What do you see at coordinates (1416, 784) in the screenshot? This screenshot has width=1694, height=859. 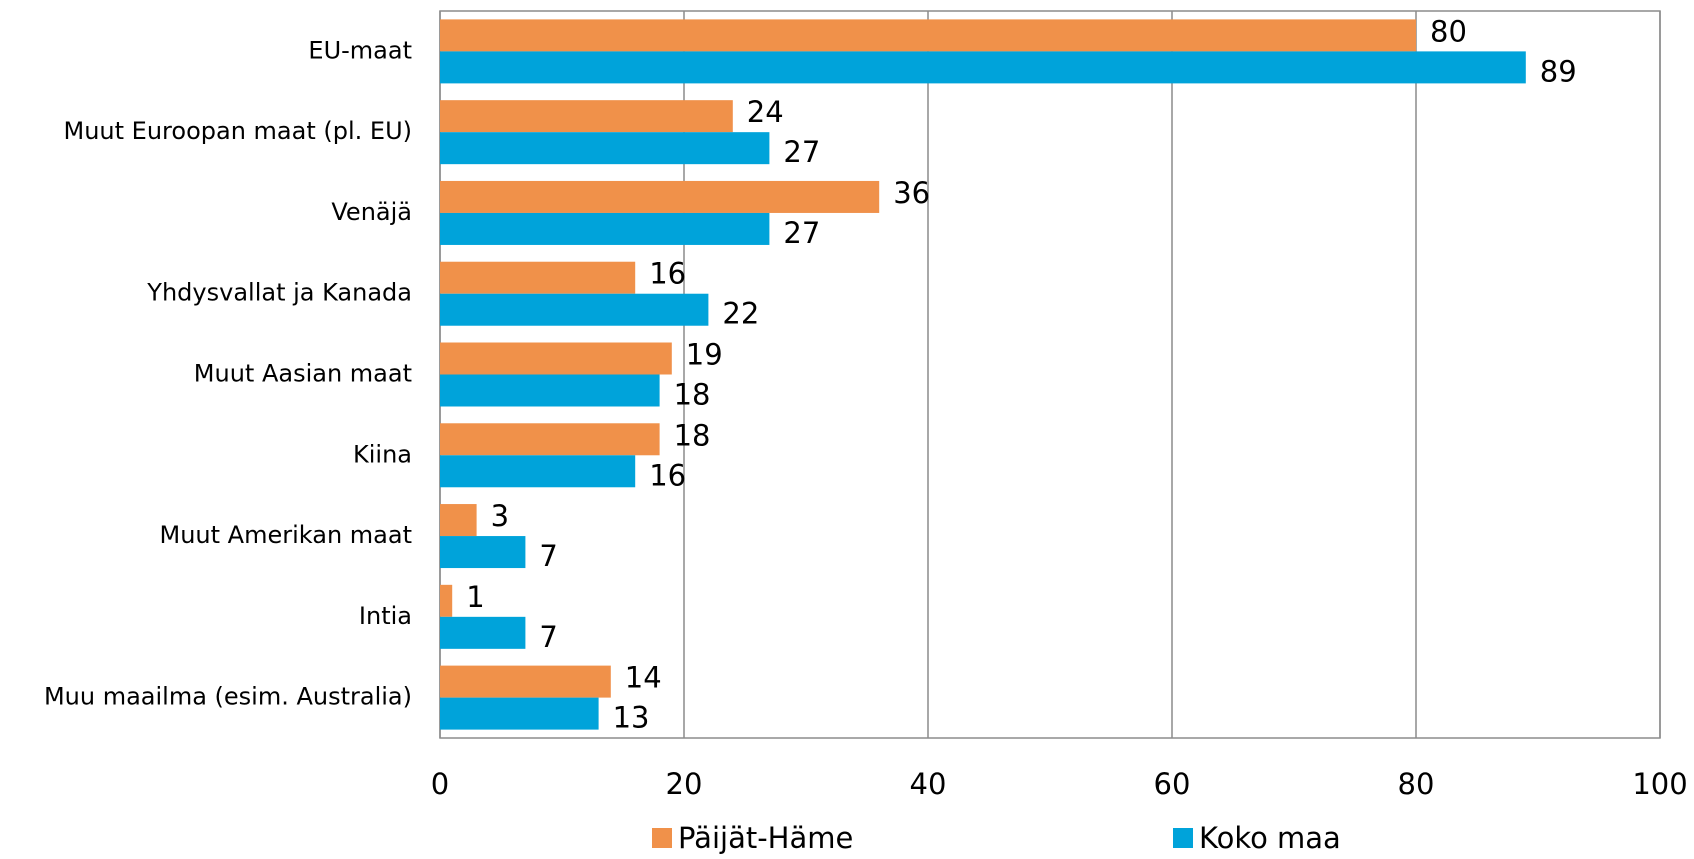 I see `x-tick-label: 80` at bounding box center [1416, 784].